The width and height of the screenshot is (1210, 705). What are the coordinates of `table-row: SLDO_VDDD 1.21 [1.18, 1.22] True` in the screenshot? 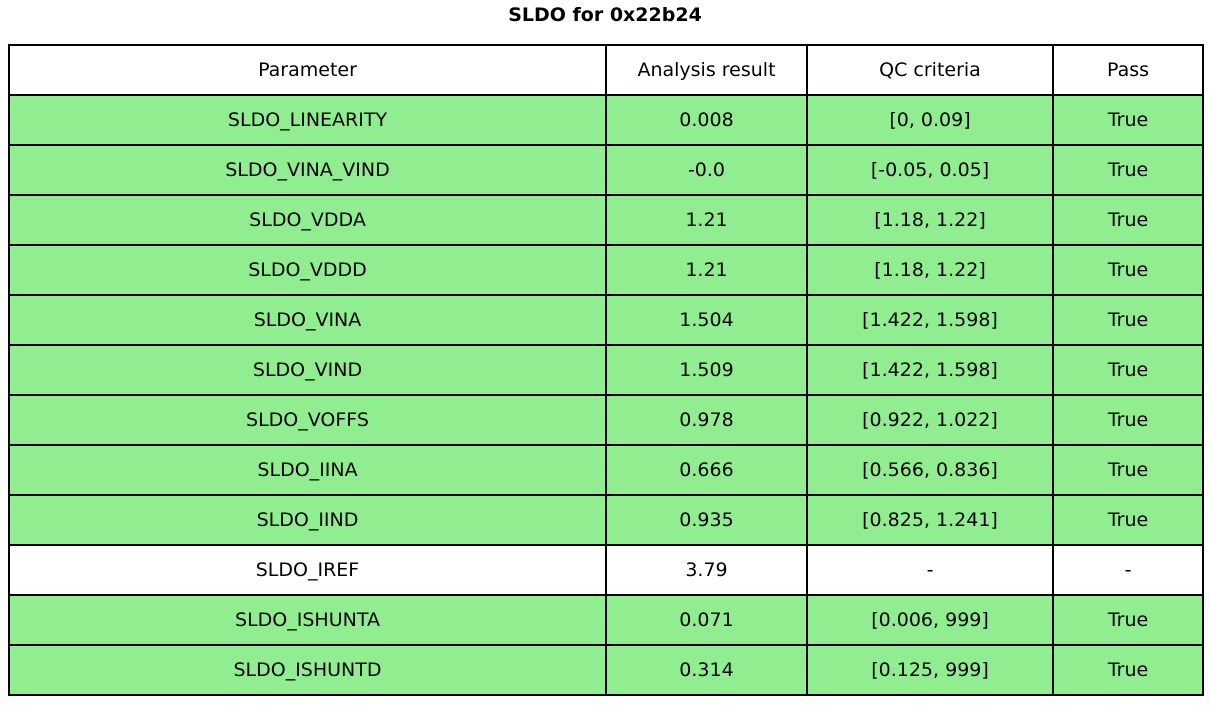 It's located at (606, 270).